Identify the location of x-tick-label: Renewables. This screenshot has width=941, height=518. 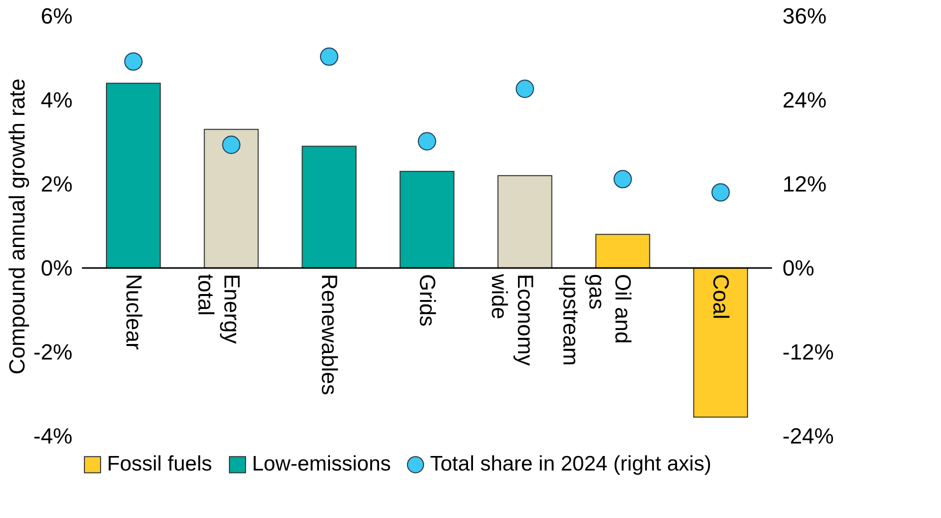
(329, 335).